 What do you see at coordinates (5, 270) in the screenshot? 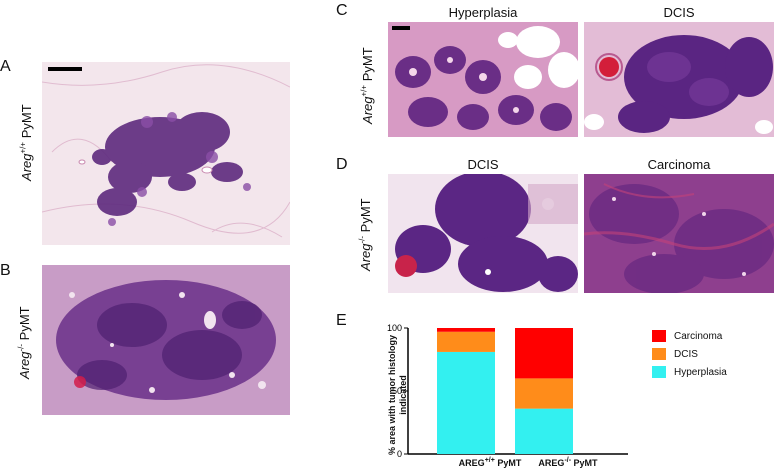
I see `panel-letter-b: B` at bounding box center [5, 270].